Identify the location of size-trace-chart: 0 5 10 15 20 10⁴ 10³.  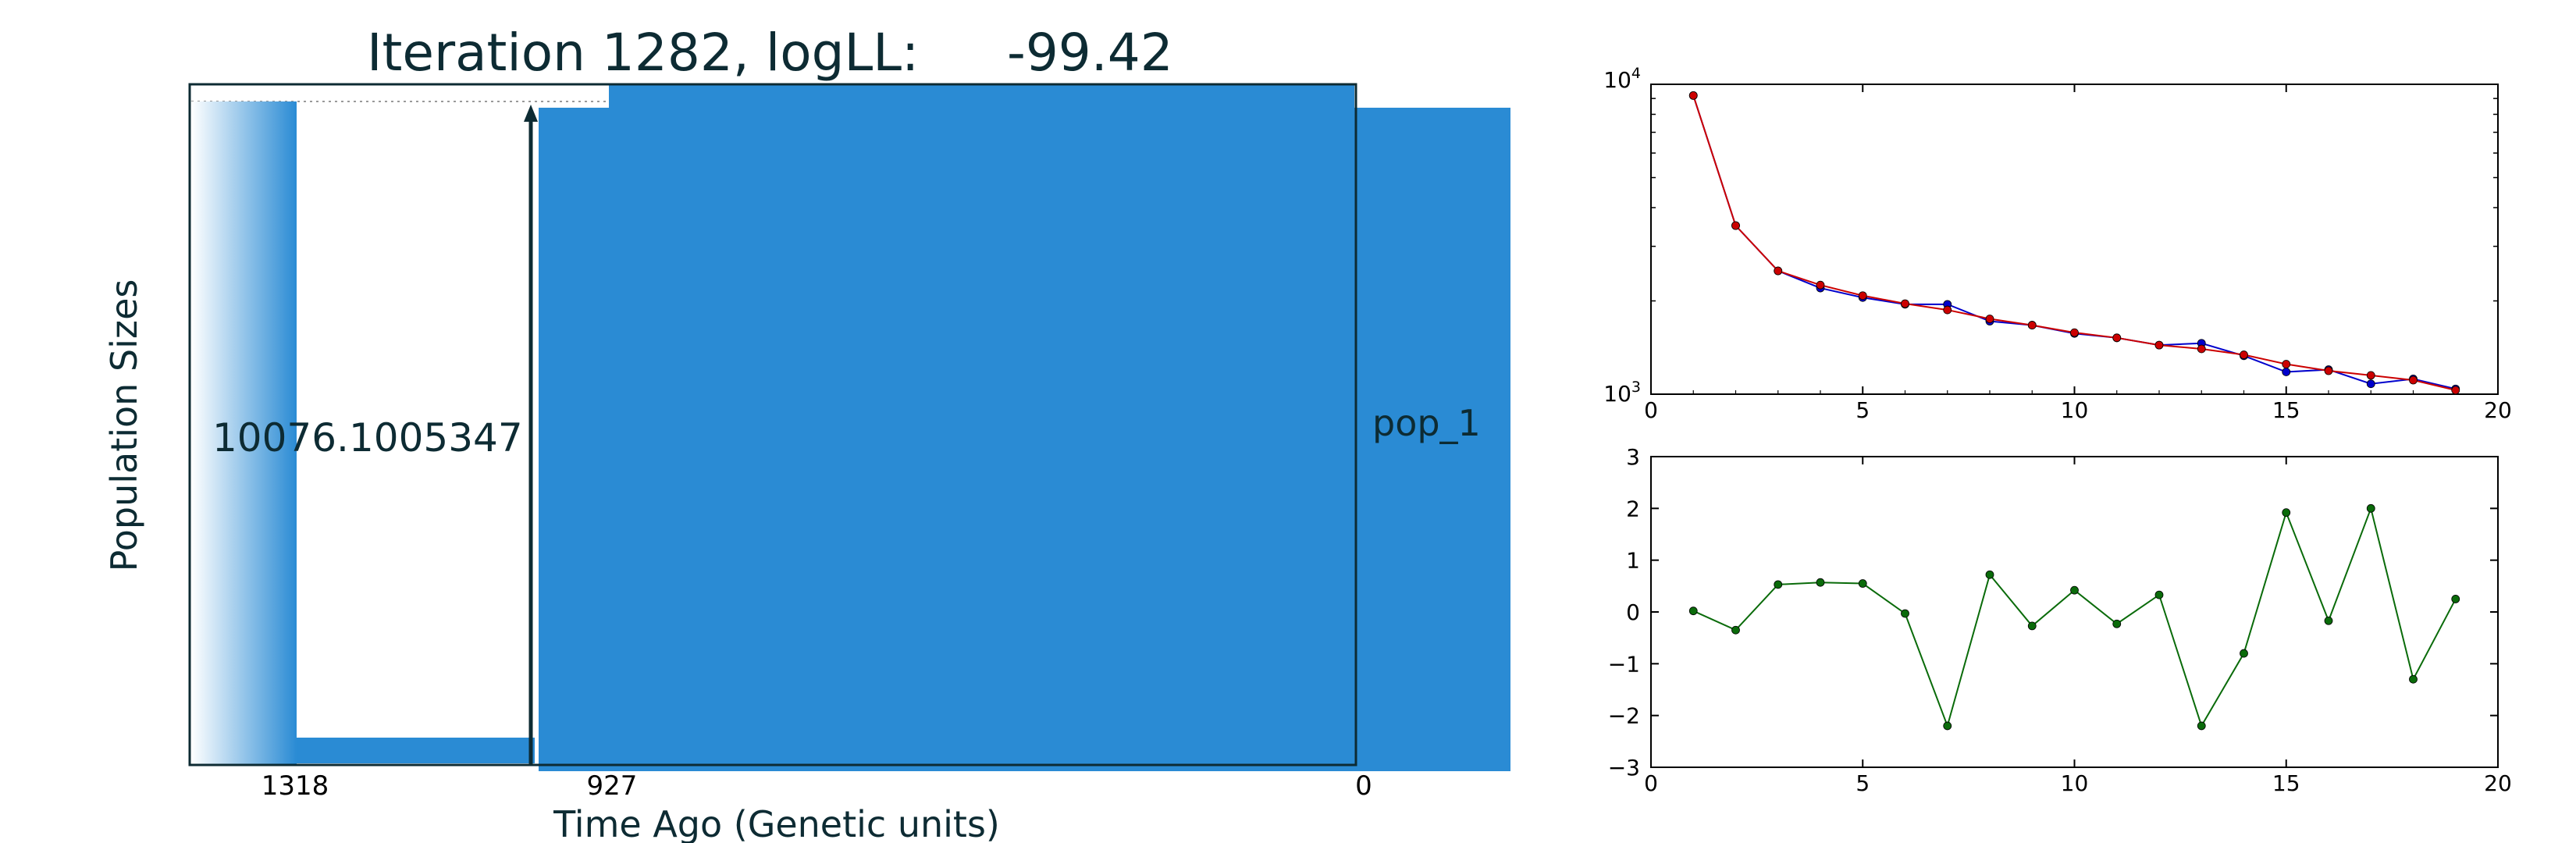
(2057, 244).